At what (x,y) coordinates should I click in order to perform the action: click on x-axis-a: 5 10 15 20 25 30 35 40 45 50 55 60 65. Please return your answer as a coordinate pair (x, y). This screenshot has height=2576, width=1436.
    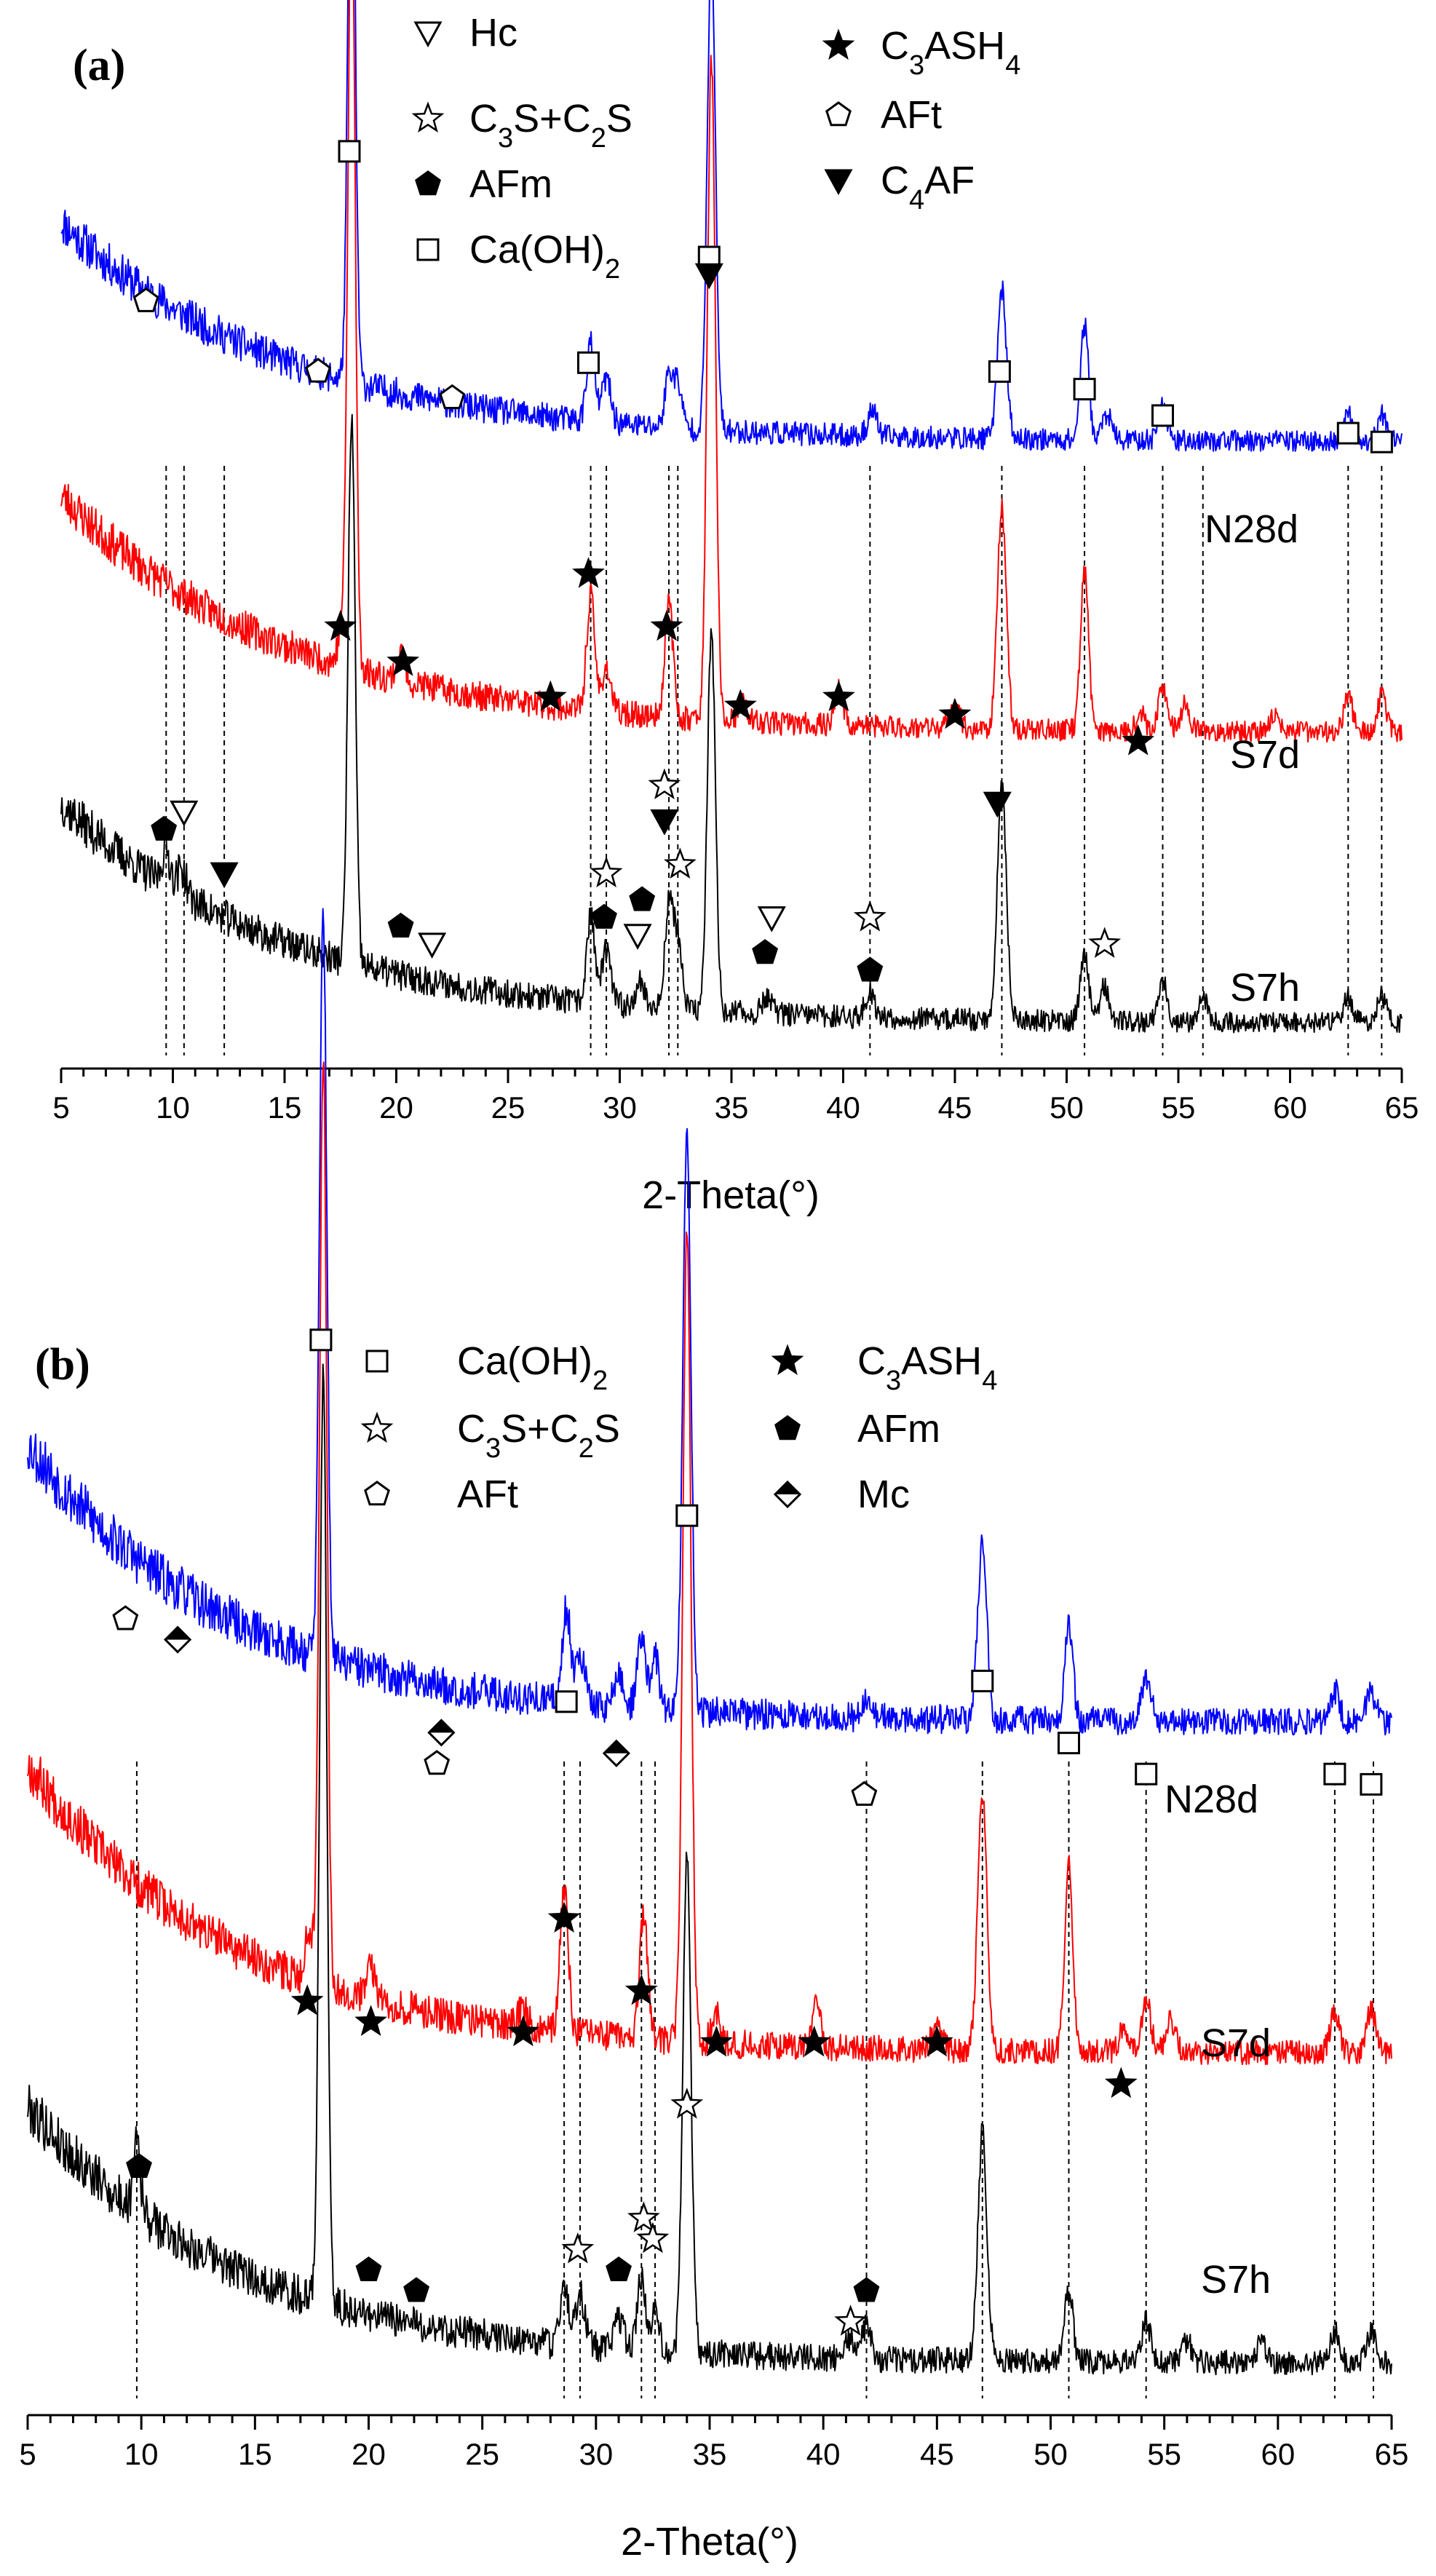
    Looking at the image, I should click on (735, 1096).